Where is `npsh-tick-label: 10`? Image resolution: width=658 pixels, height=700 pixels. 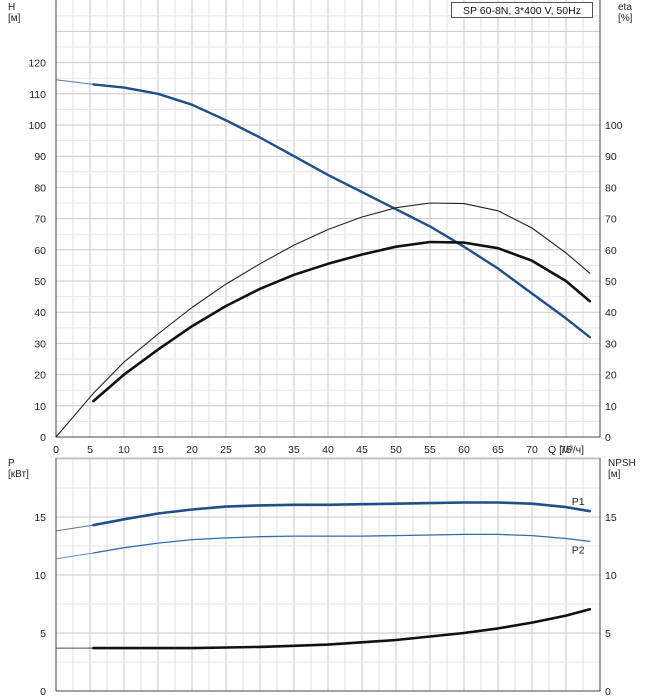
npsh-tick-label: 10 is located at coordinates (611, 576).